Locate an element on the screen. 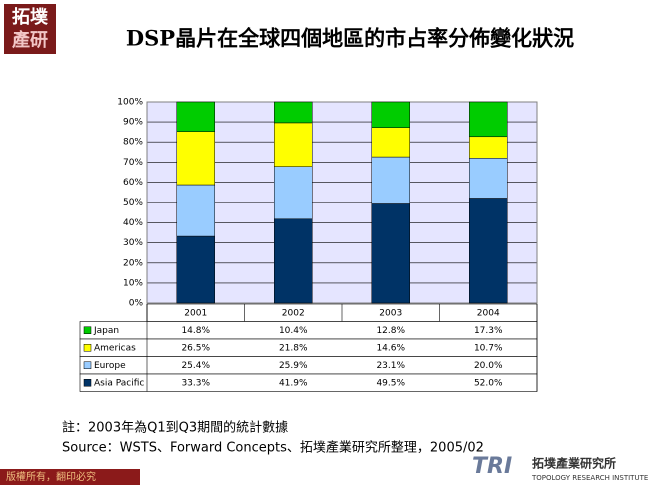 The image size is (650, 485). logo-text: 產研 is located at coordinates (30, 40).